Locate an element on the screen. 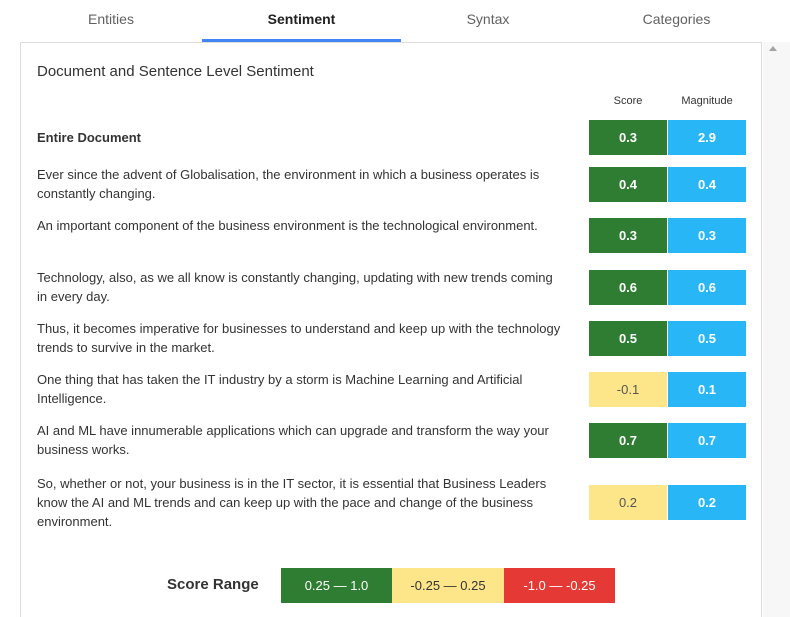 This screenshot has height=617, width=790. magnitude-cell: 0.5 is located at coordinates (707, 338).